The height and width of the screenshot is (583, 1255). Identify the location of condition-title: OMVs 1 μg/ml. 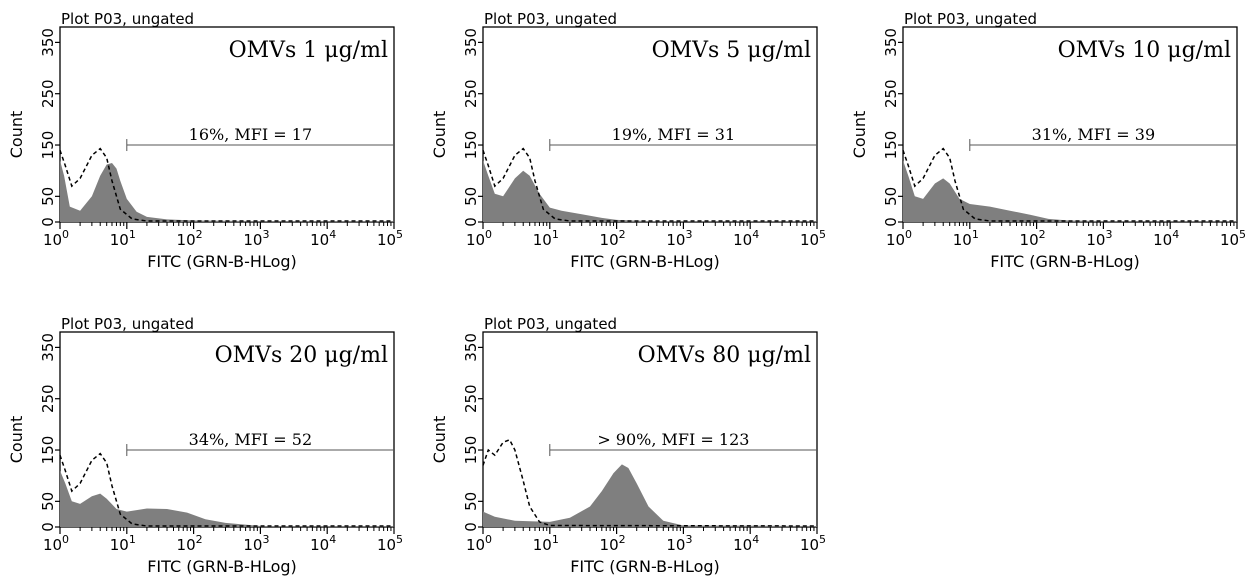
(308, 50).